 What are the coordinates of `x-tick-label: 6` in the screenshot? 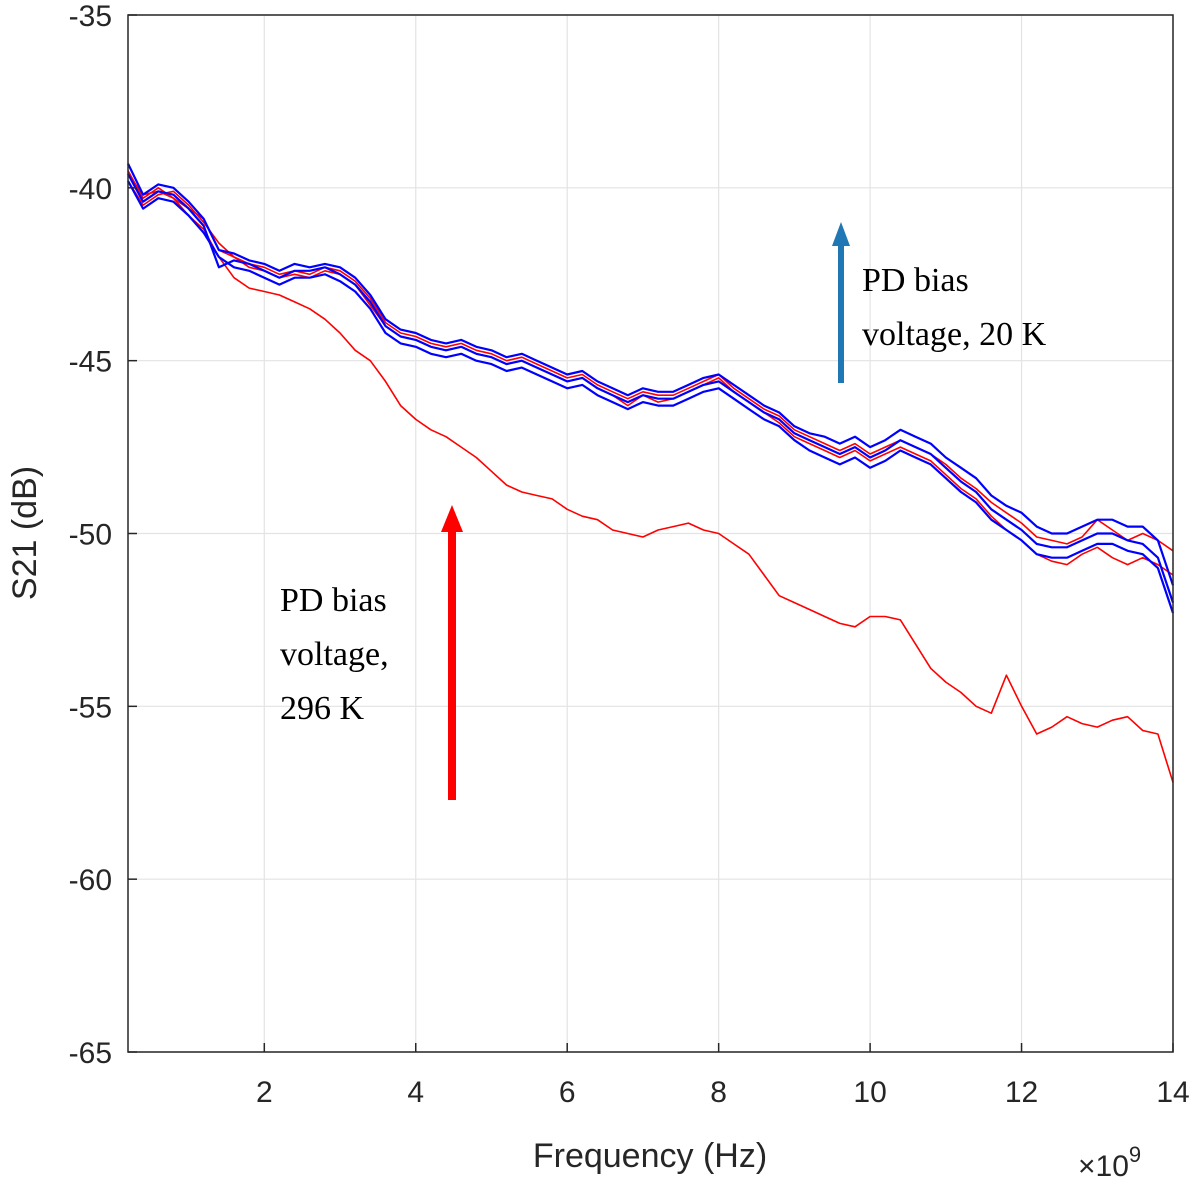 It's located at (567, 1092).